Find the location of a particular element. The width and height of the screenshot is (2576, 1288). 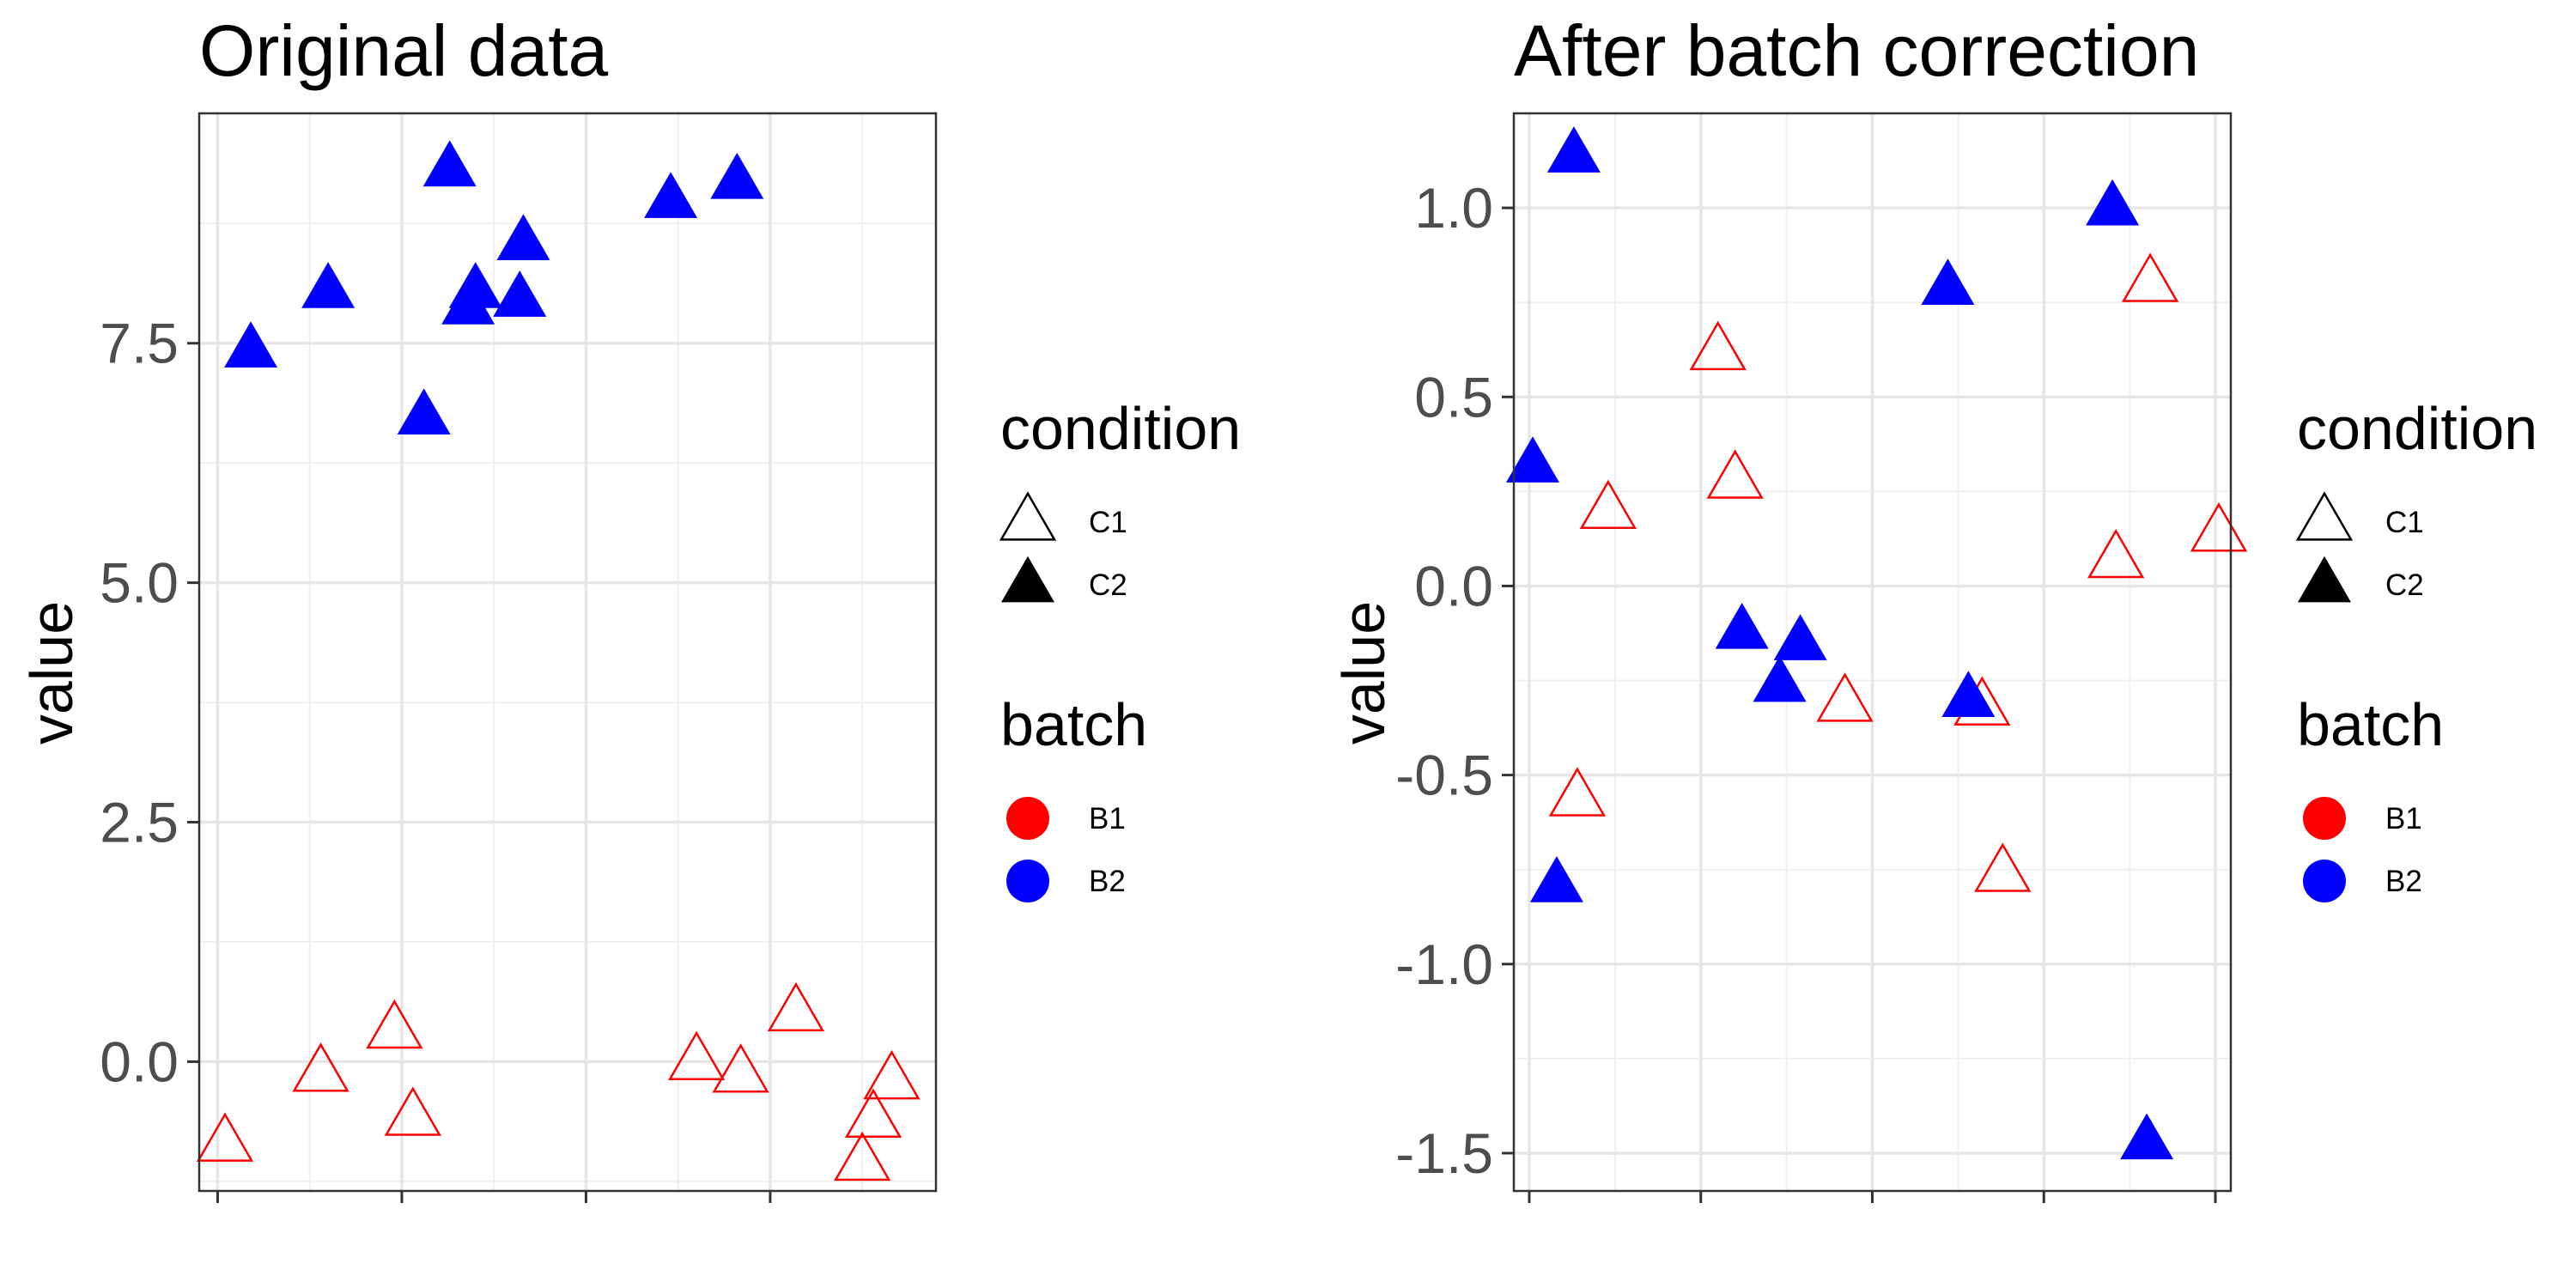

chart-title: After batch correction is located at coordinates (1857, 50).